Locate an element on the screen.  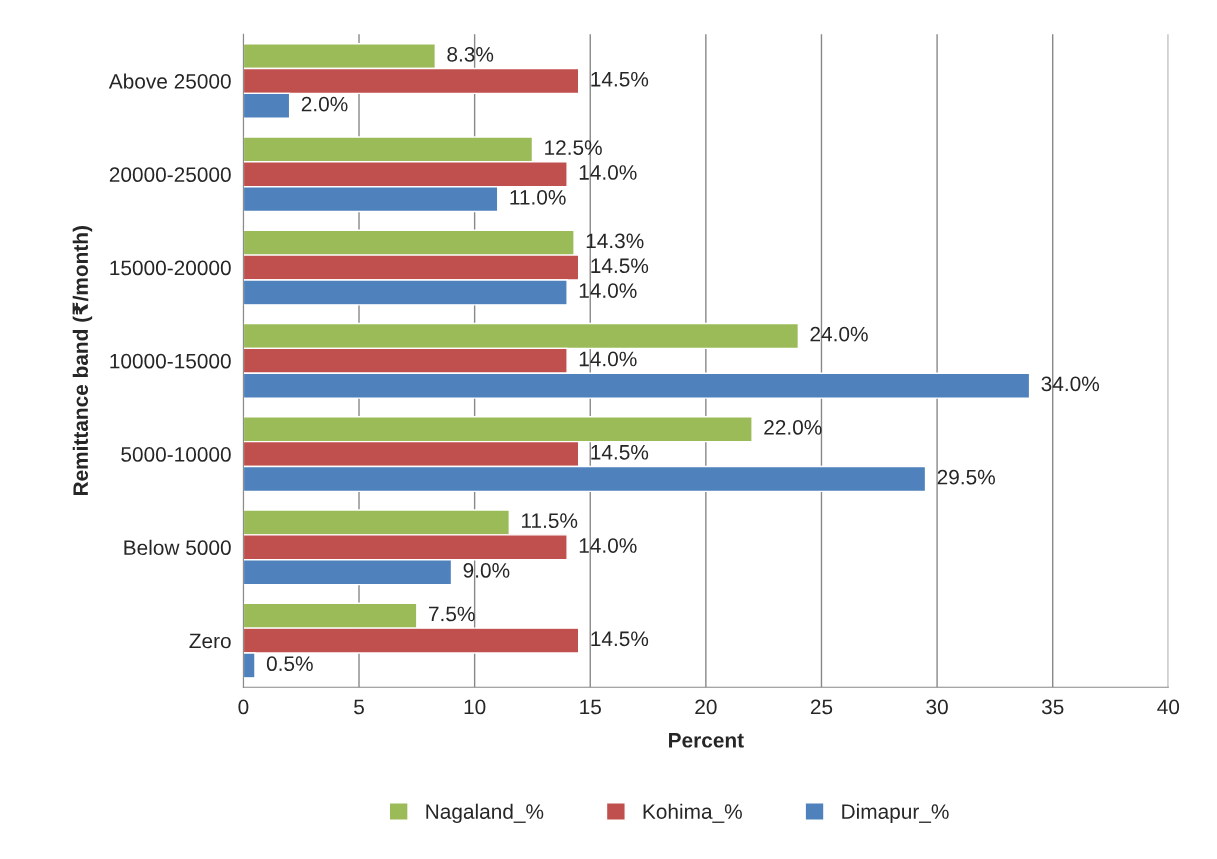
x-tick-label: 0 is located at coordinates (243, 707).